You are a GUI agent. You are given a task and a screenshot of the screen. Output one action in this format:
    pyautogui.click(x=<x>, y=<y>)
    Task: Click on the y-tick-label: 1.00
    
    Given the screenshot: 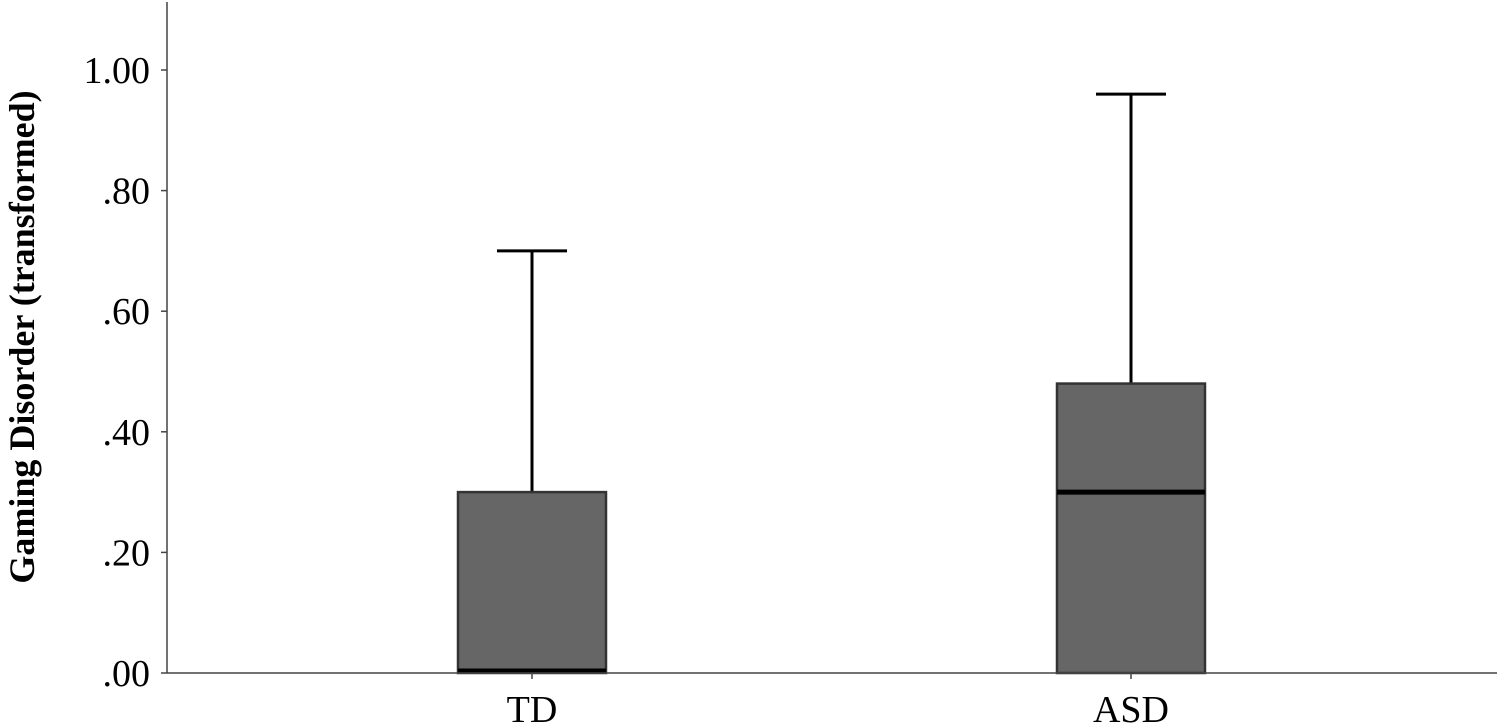 What is the action you would take?
    pyautogui.click(x=117, y=71)
    